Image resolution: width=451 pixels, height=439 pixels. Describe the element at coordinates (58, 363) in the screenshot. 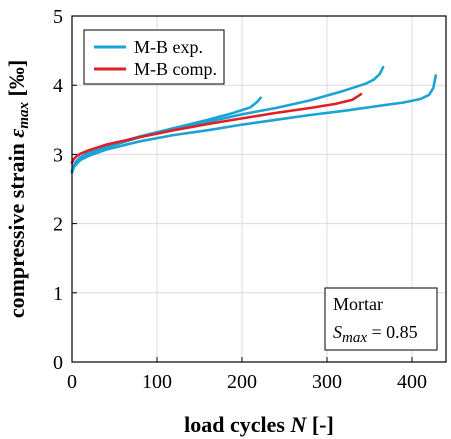

I see `y-tick-label: 0` at that location.